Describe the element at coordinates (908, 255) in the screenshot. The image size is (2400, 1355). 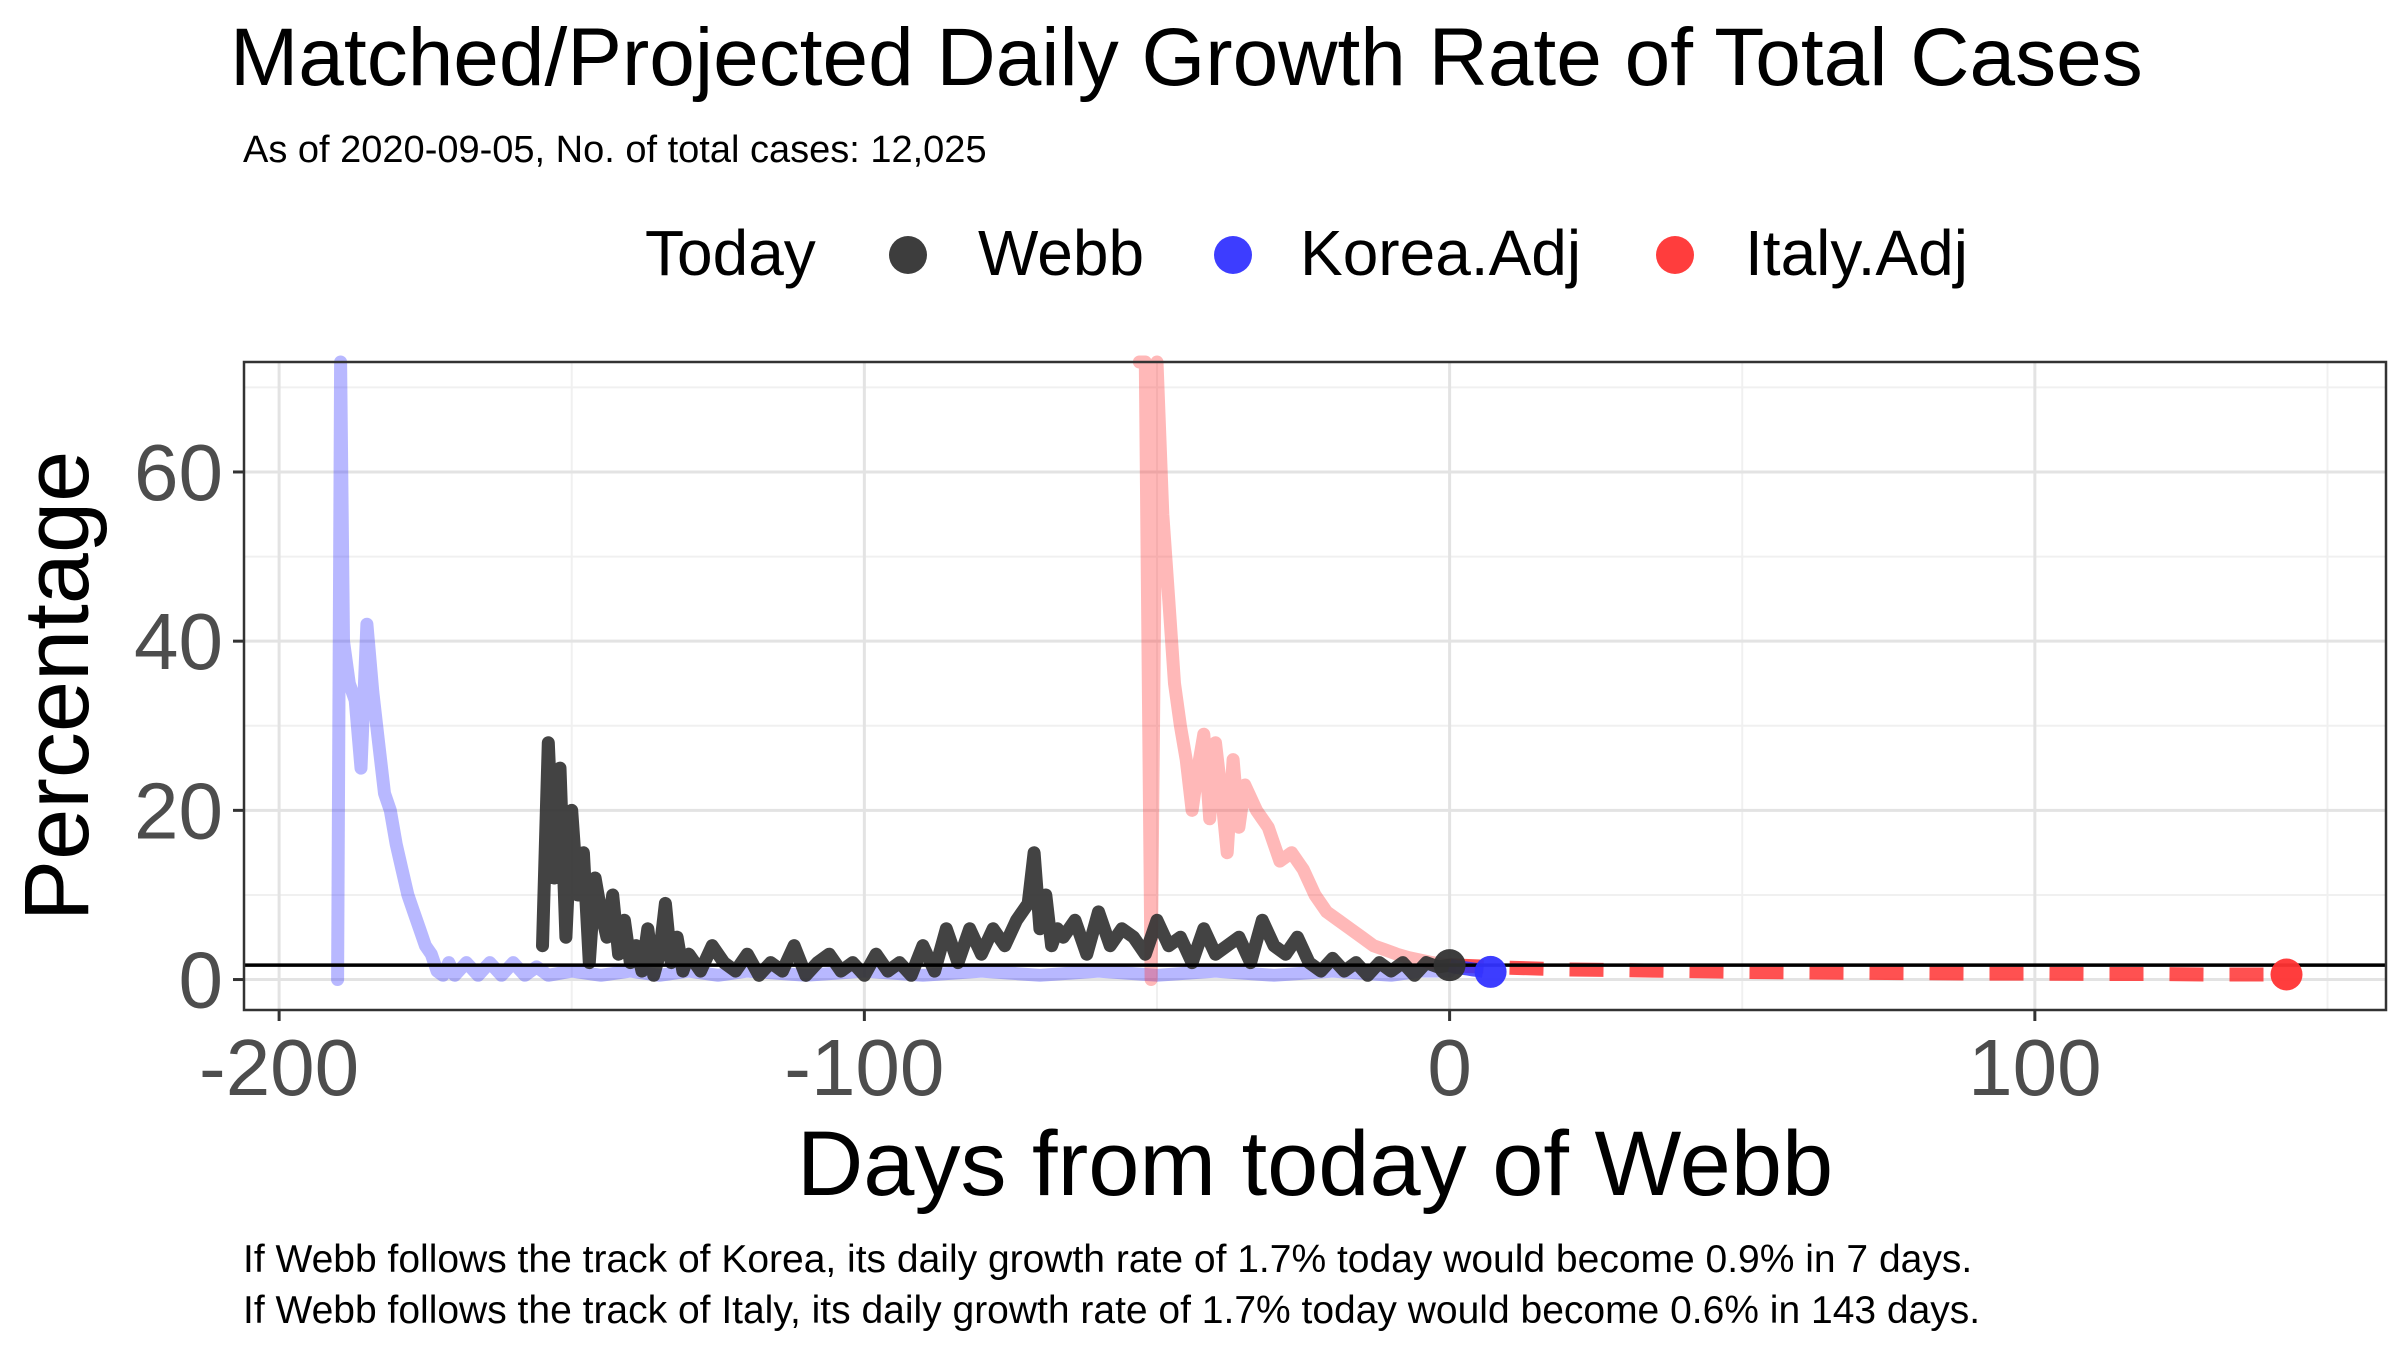
I see `legend-key-webb` at that location.